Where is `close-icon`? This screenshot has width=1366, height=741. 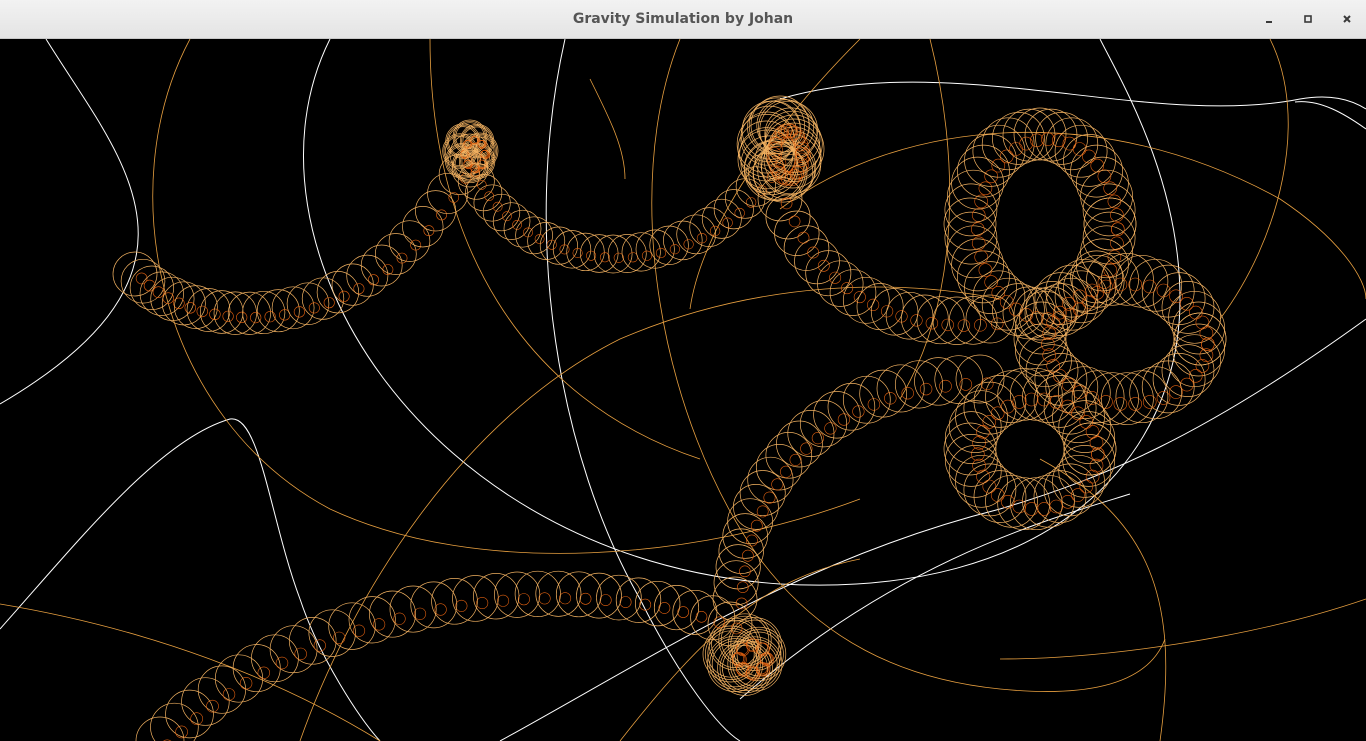 close-icon is located at coordinates (1346, 19).